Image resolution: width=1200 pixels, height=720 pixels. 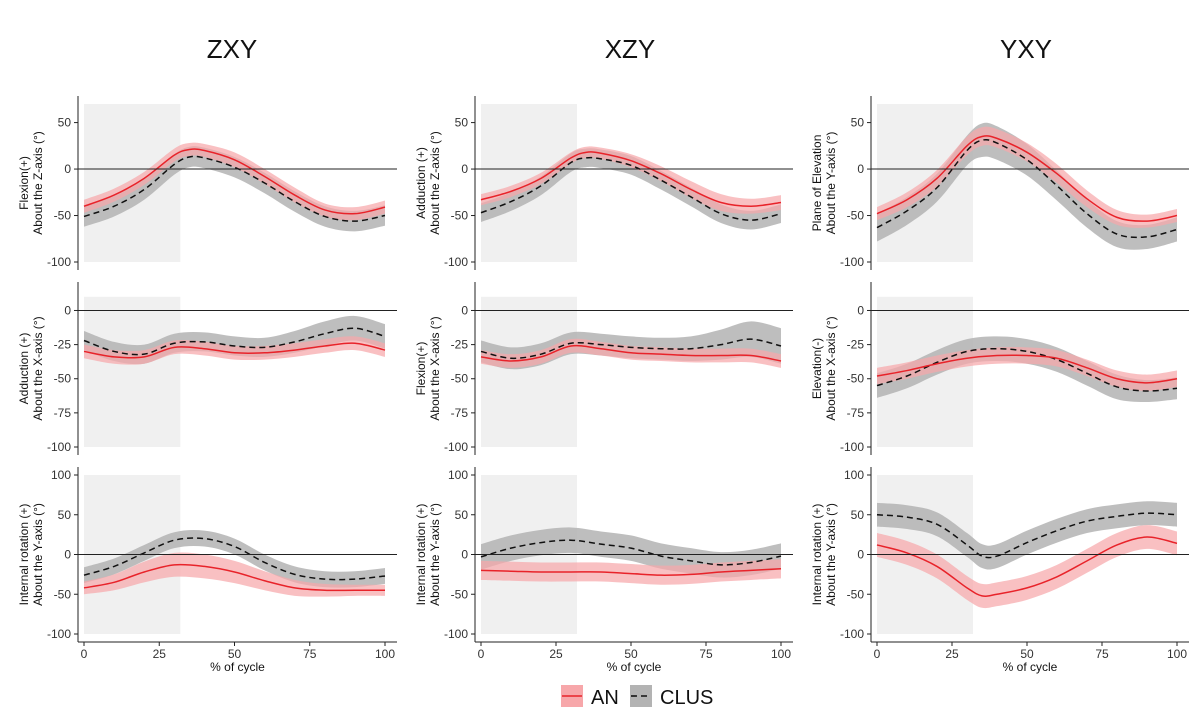 I want to click on y-axis-label: Plane of ElevationAbout the Y-axis (°), so click(x=824, y=183).